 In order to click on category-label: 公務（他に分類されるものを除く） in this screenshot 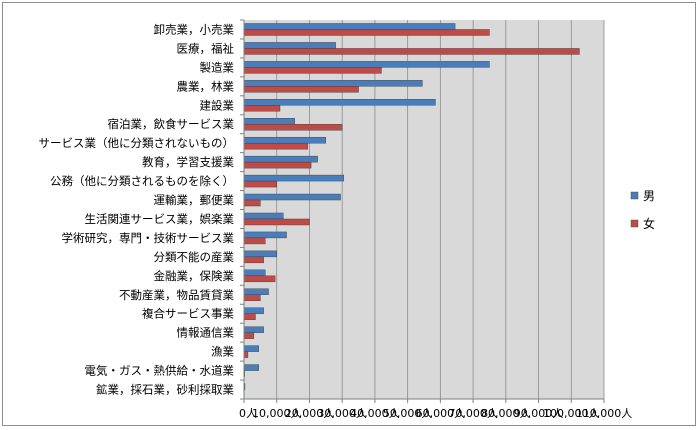, I will do `click(142, 181)`.